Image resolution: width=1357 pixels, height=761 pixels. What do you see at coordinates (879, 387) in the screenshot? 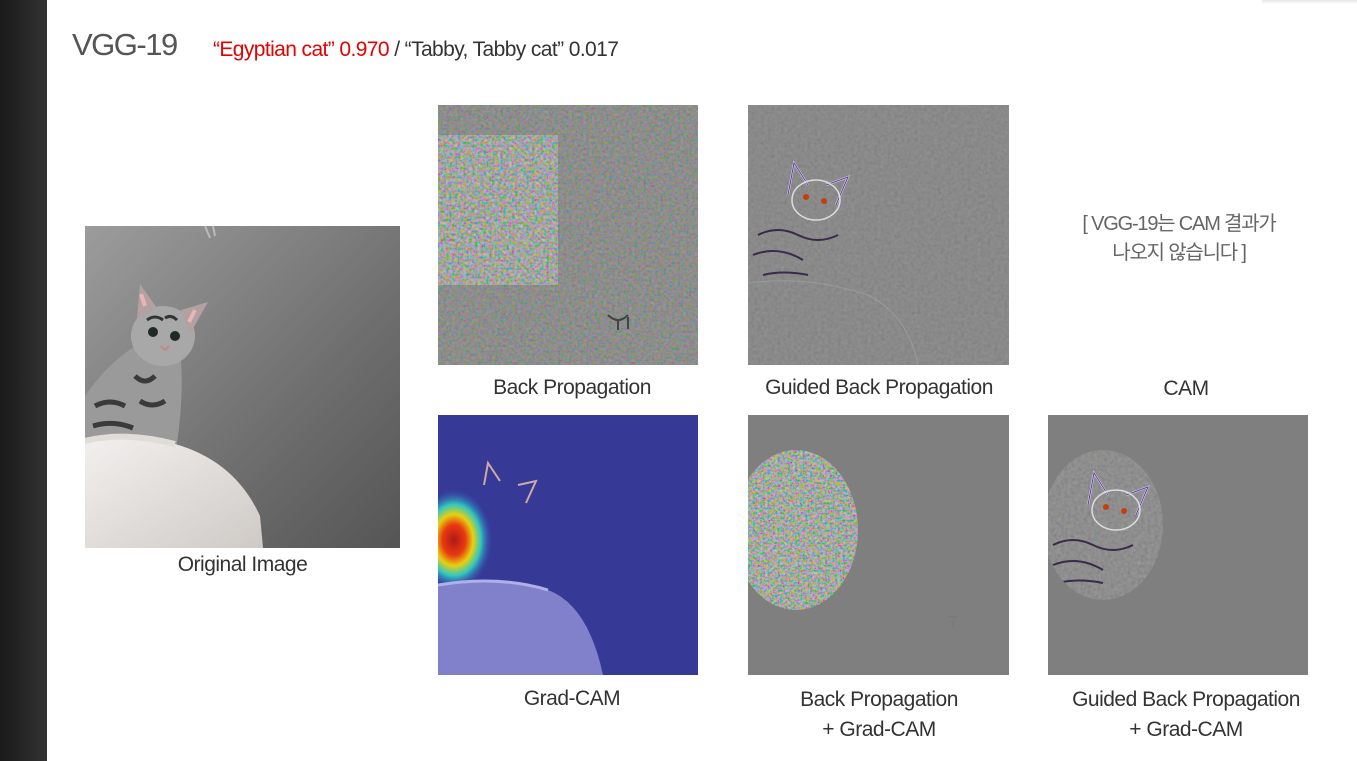
I see `guided-backprop-caption: Guided Back Propagation` at bounding box center [879, 387].